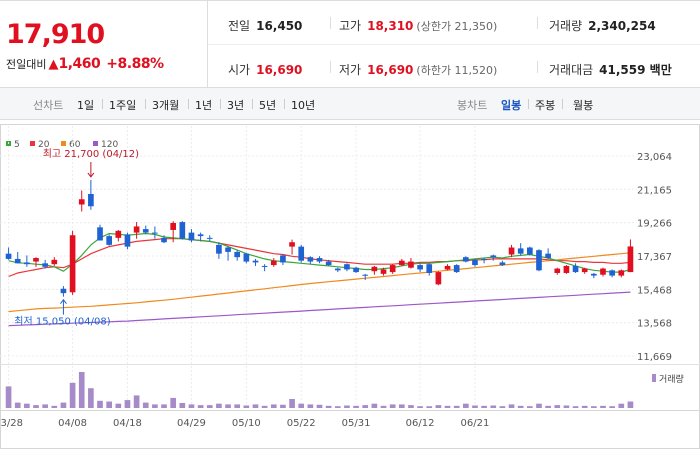 The image size is (700, 450). I want to click on x-tick-label: 06/12, so click(420, 423).